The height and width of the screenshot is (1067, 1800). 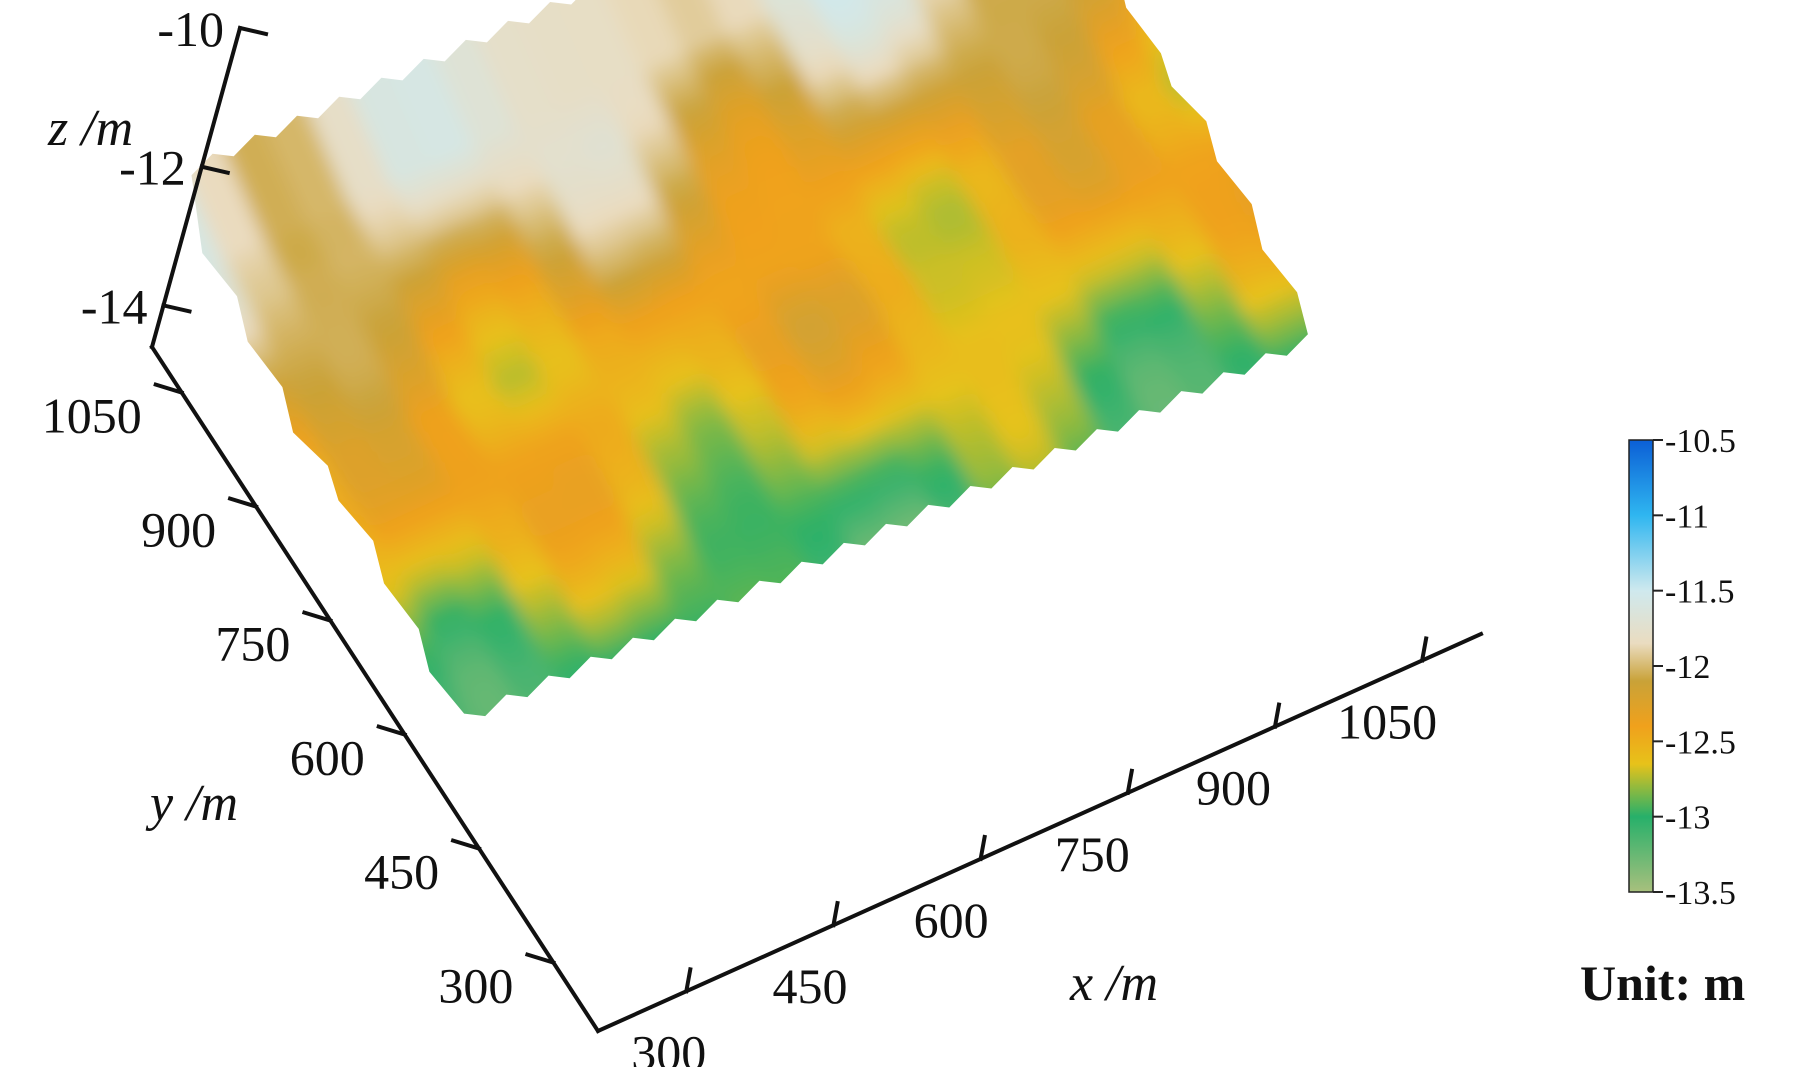 What do you see at coordinates (1687, 516) in the screenshot?
I see `colorbar-tick-label: -11` at bounding box center [1687, 516].